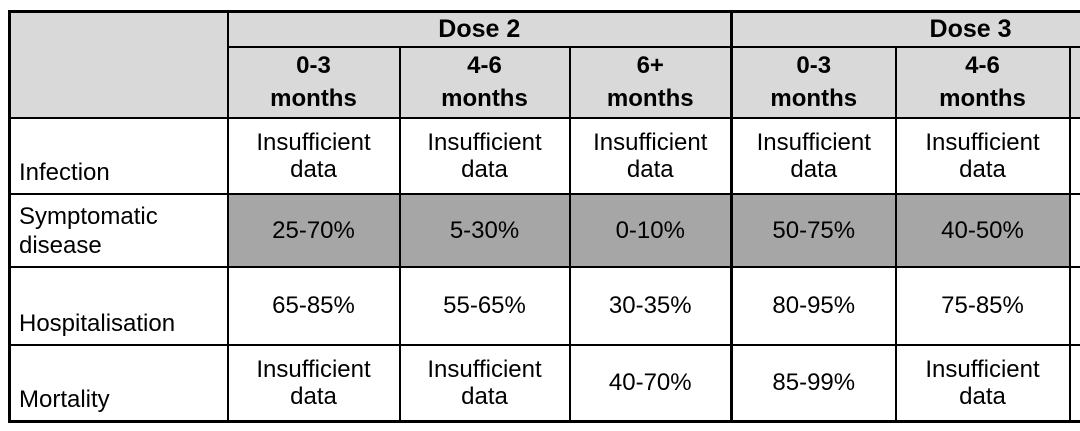 The width and height of the screenshot is (1080, 431). I want to click on data-cell: 5-30%, so click(484, 230).